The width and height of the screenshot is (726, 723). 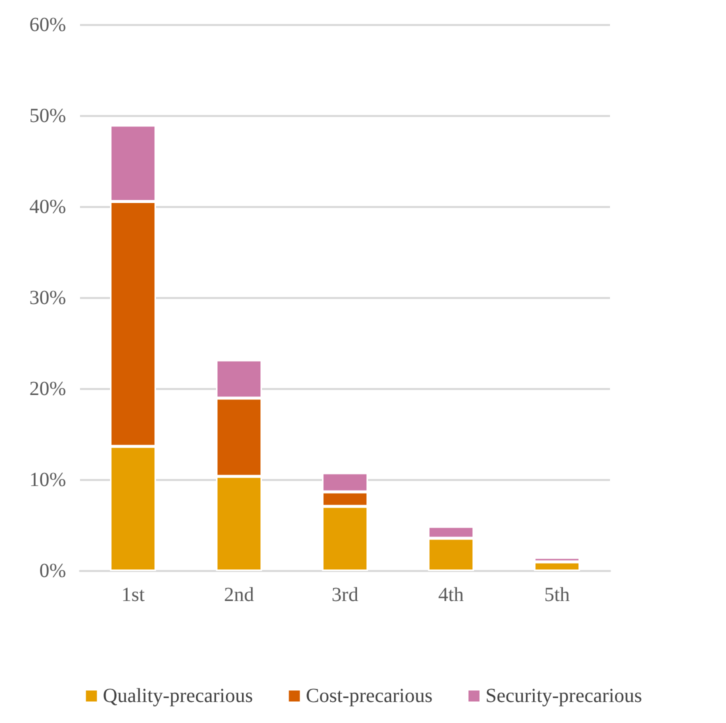 What do you see at coordinates (563, 696) in the screenshot?
I see `legend-label: Security-precarious` at bounding box center [563, 696].